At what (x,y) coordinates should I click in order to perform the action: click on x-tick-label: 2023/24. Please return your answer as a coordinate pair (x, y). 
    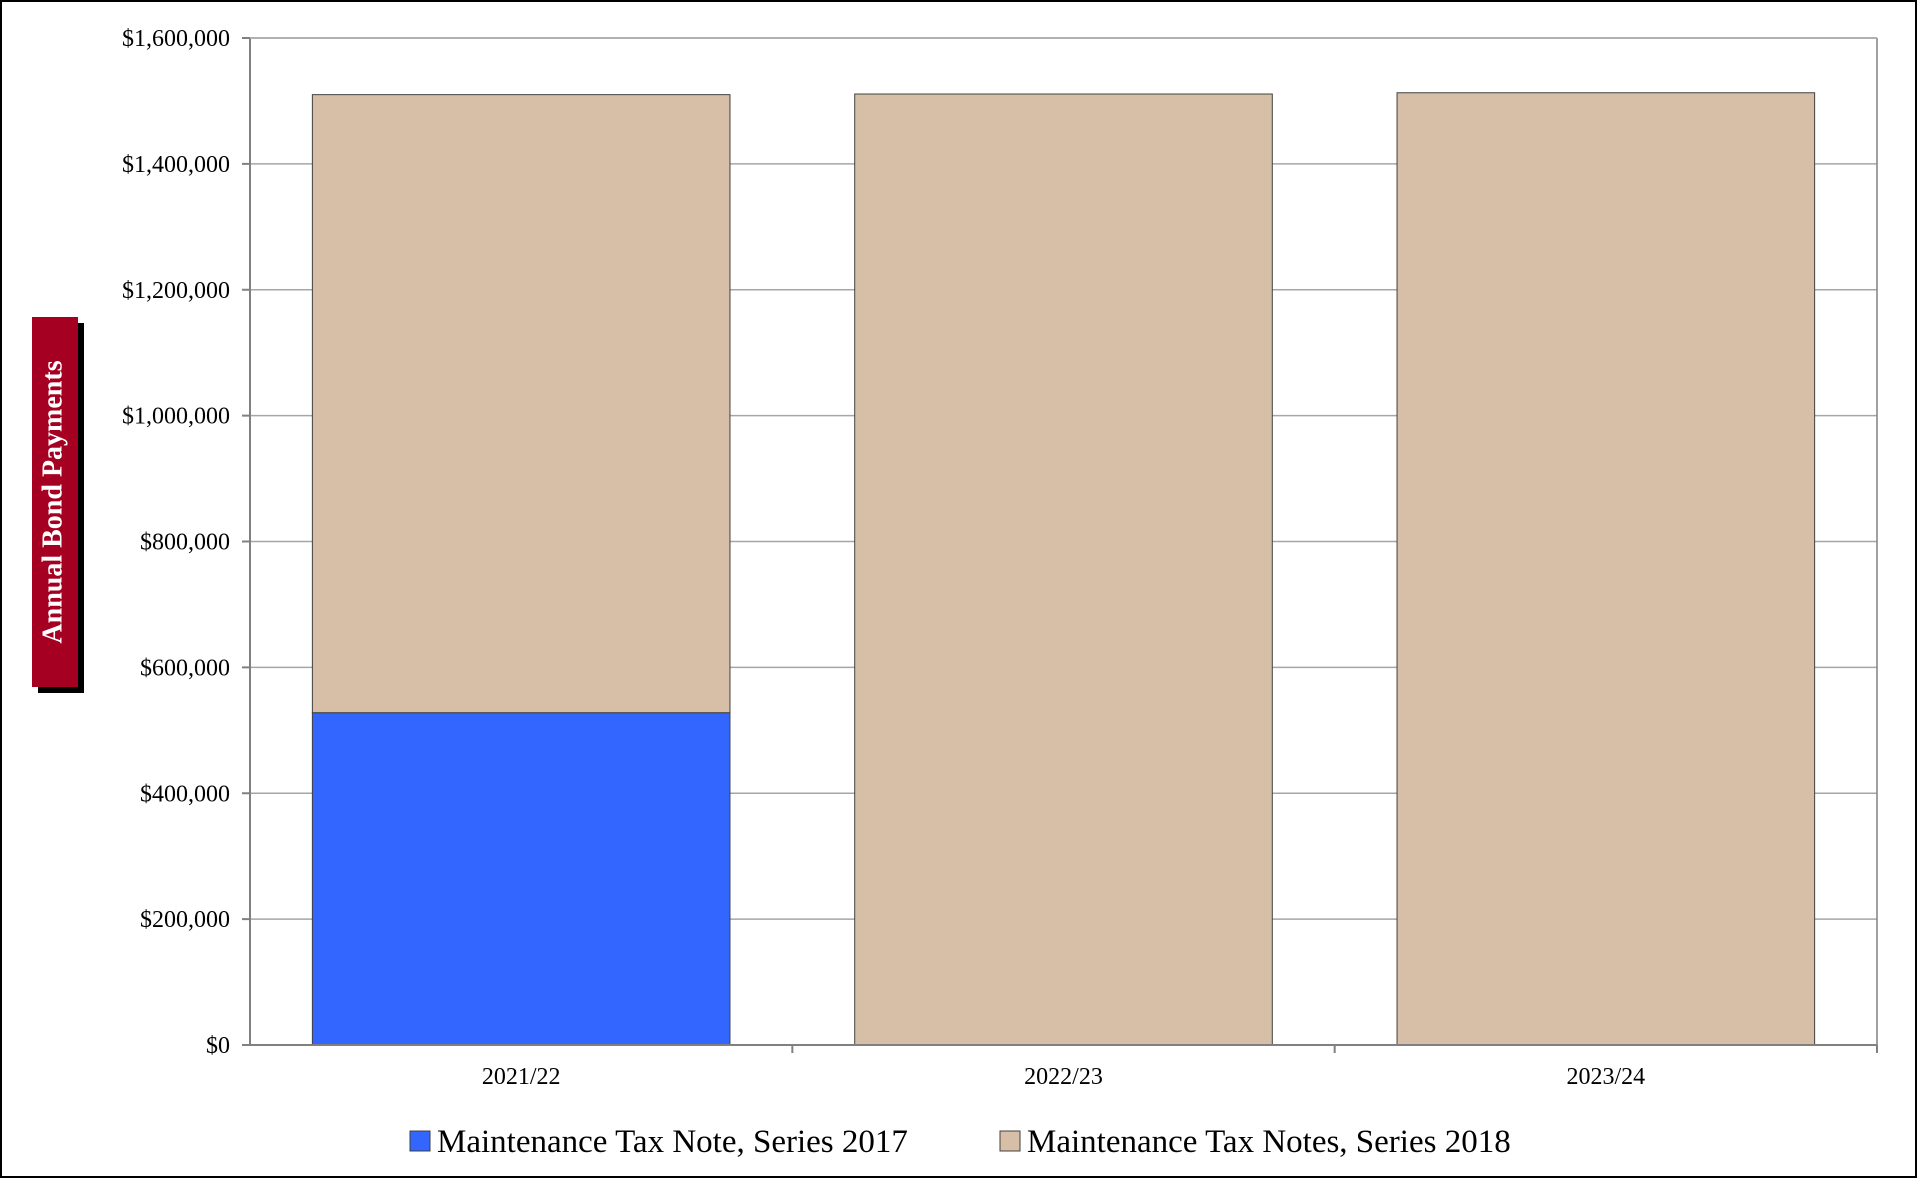
    Looking at the image, I should click on (1605, 1077).